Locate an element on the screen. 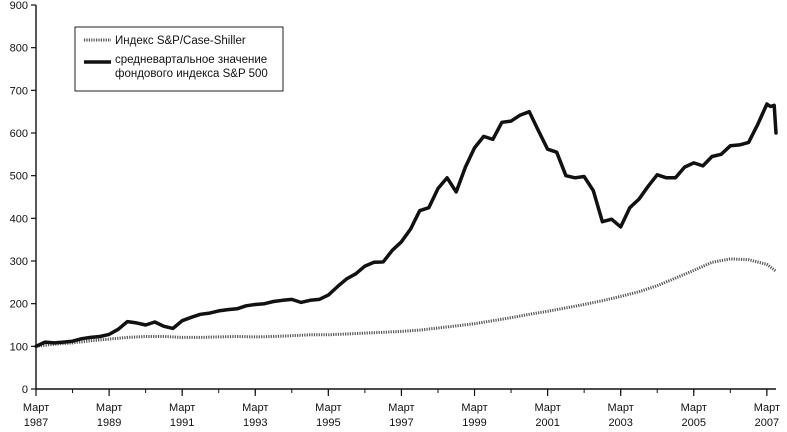 The width and height of the screenshot is (787, 432). x-tick-label-year: 1987 is located at coordinates (36, 423).